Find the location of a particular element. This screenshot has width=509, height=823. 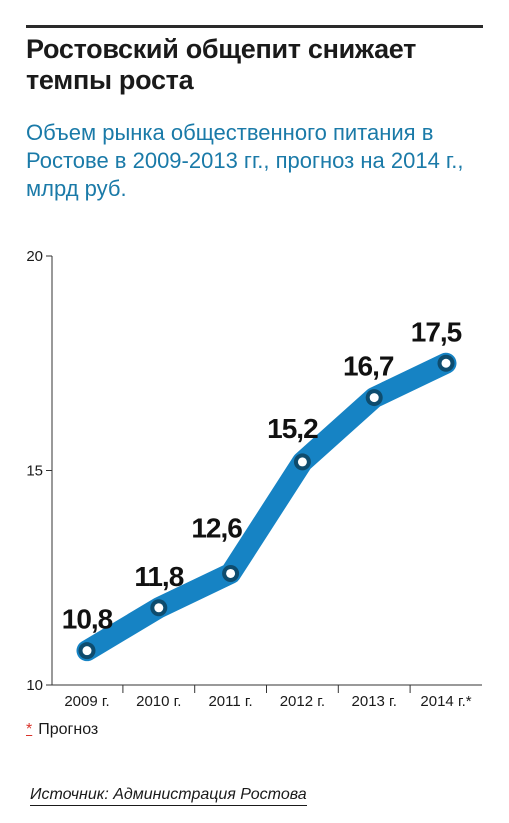

x-tick-label: 2014 г.* is located at coordinates (445, 701).